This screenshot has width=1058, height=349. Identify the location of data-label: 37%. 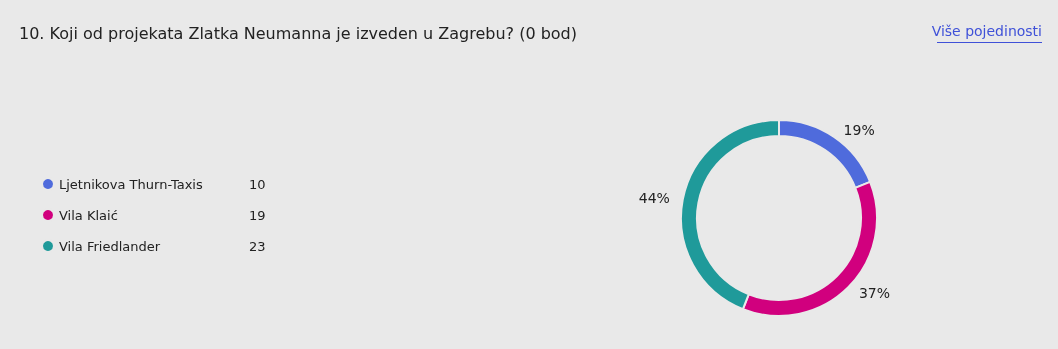
(874, 292).